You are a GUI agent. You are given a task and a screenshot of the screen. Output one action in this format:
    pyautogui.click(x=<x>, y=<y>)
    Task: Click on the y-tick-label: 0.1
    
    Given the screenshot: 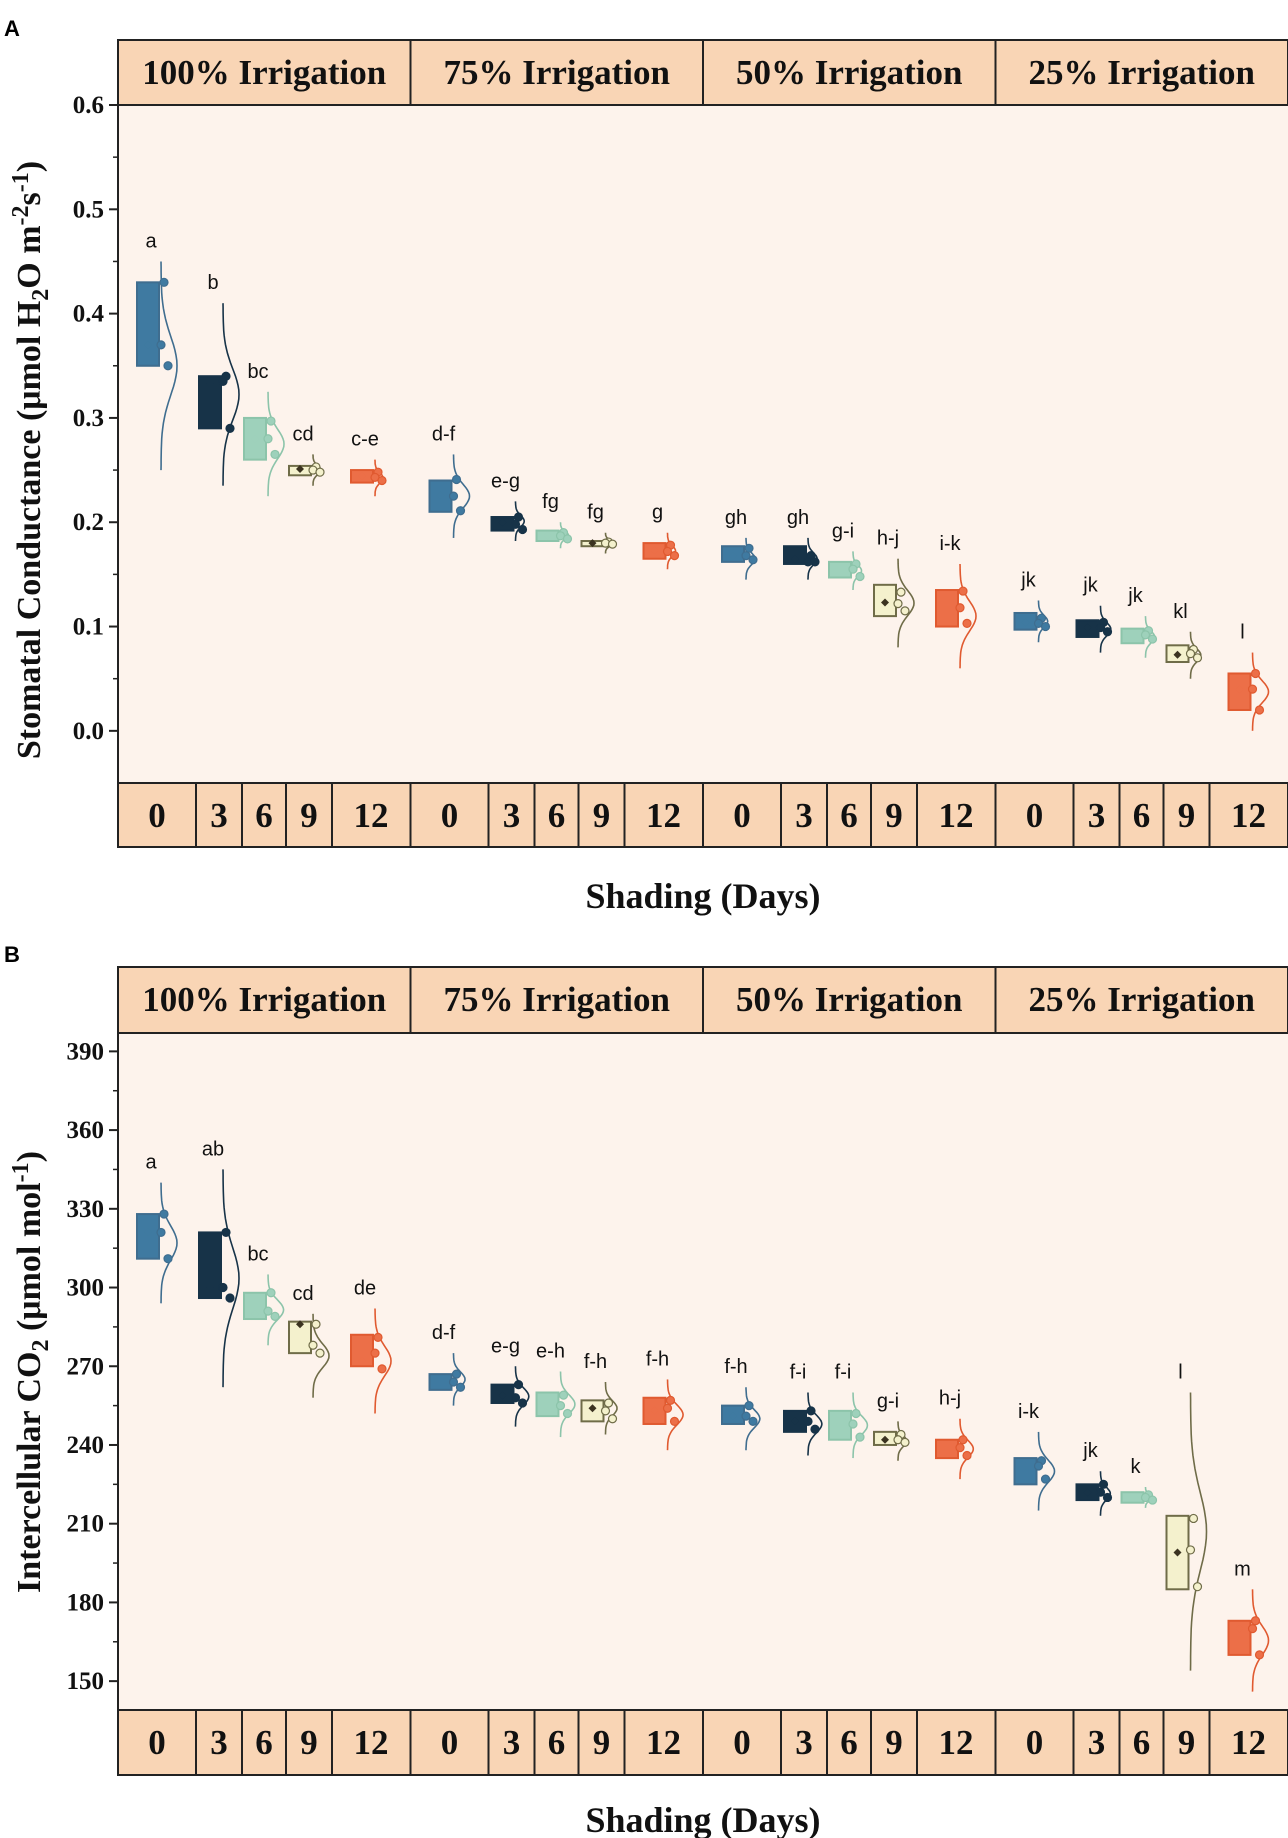 What is the action you would take?
    pyautogui.click(x=88, y=627)
    